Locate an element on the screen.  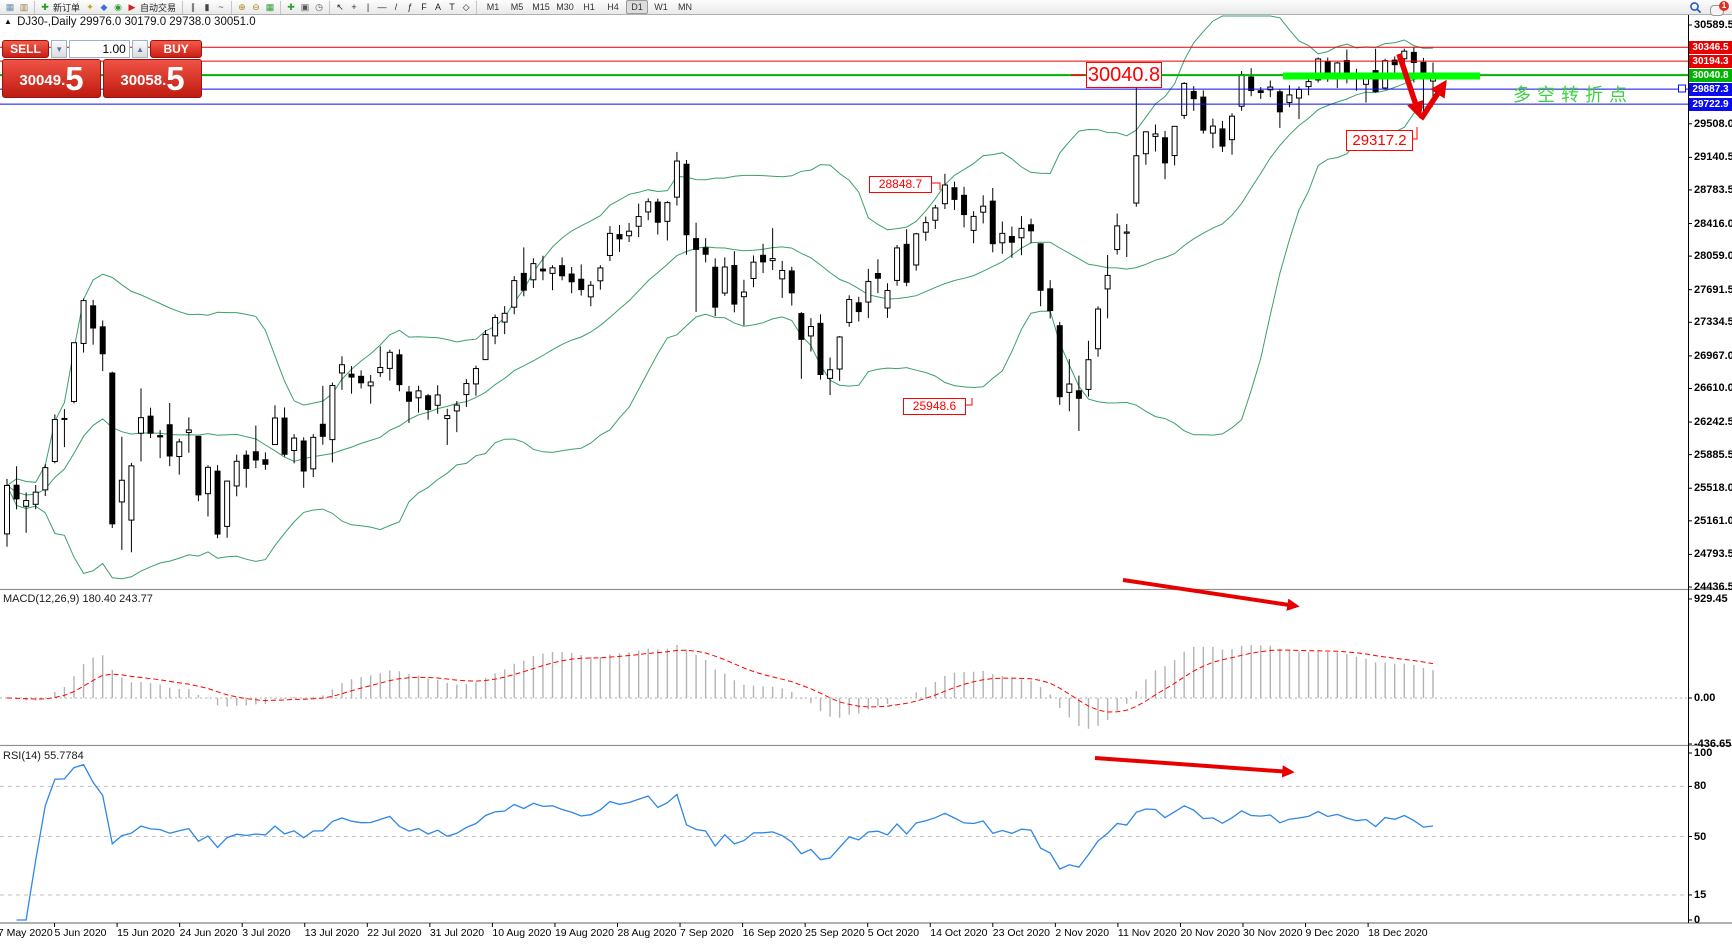
indicators-icon: ✚ is located at coordinates (291, 7).